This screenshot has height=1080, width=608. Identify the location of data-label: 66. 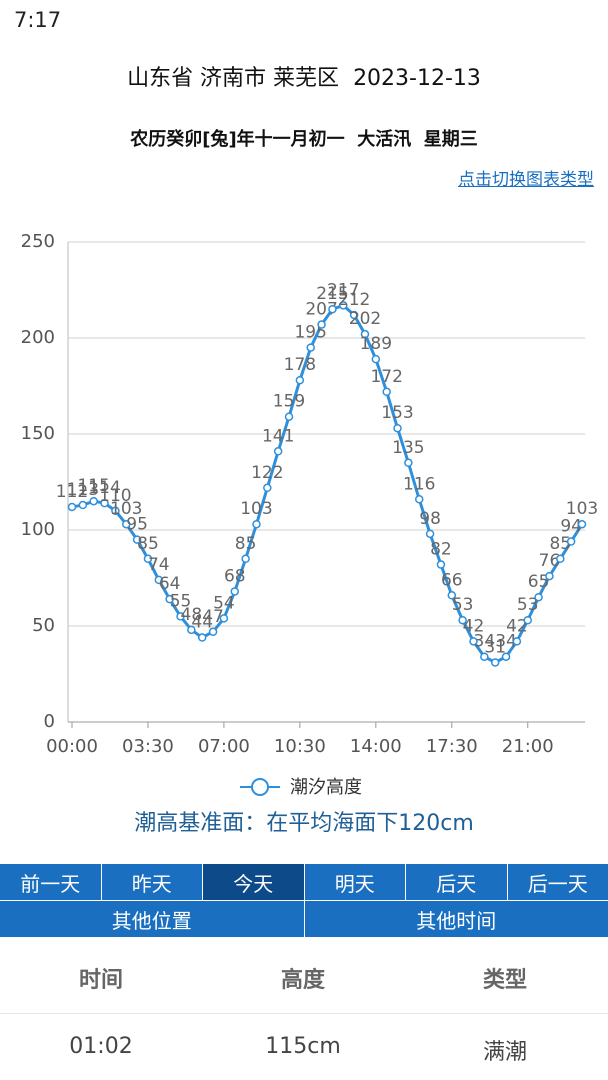
(452, 580).